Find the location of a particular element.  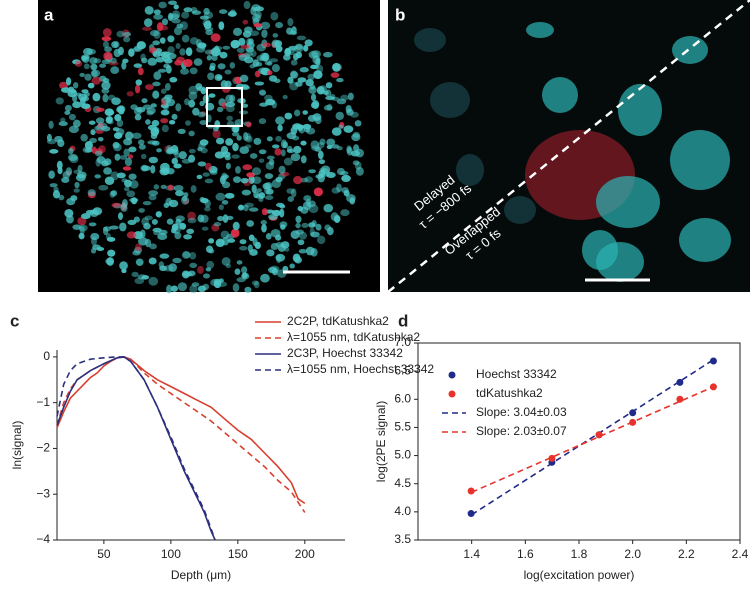

legend-label: tdKatushka2 is located at coordinates (509, 393).